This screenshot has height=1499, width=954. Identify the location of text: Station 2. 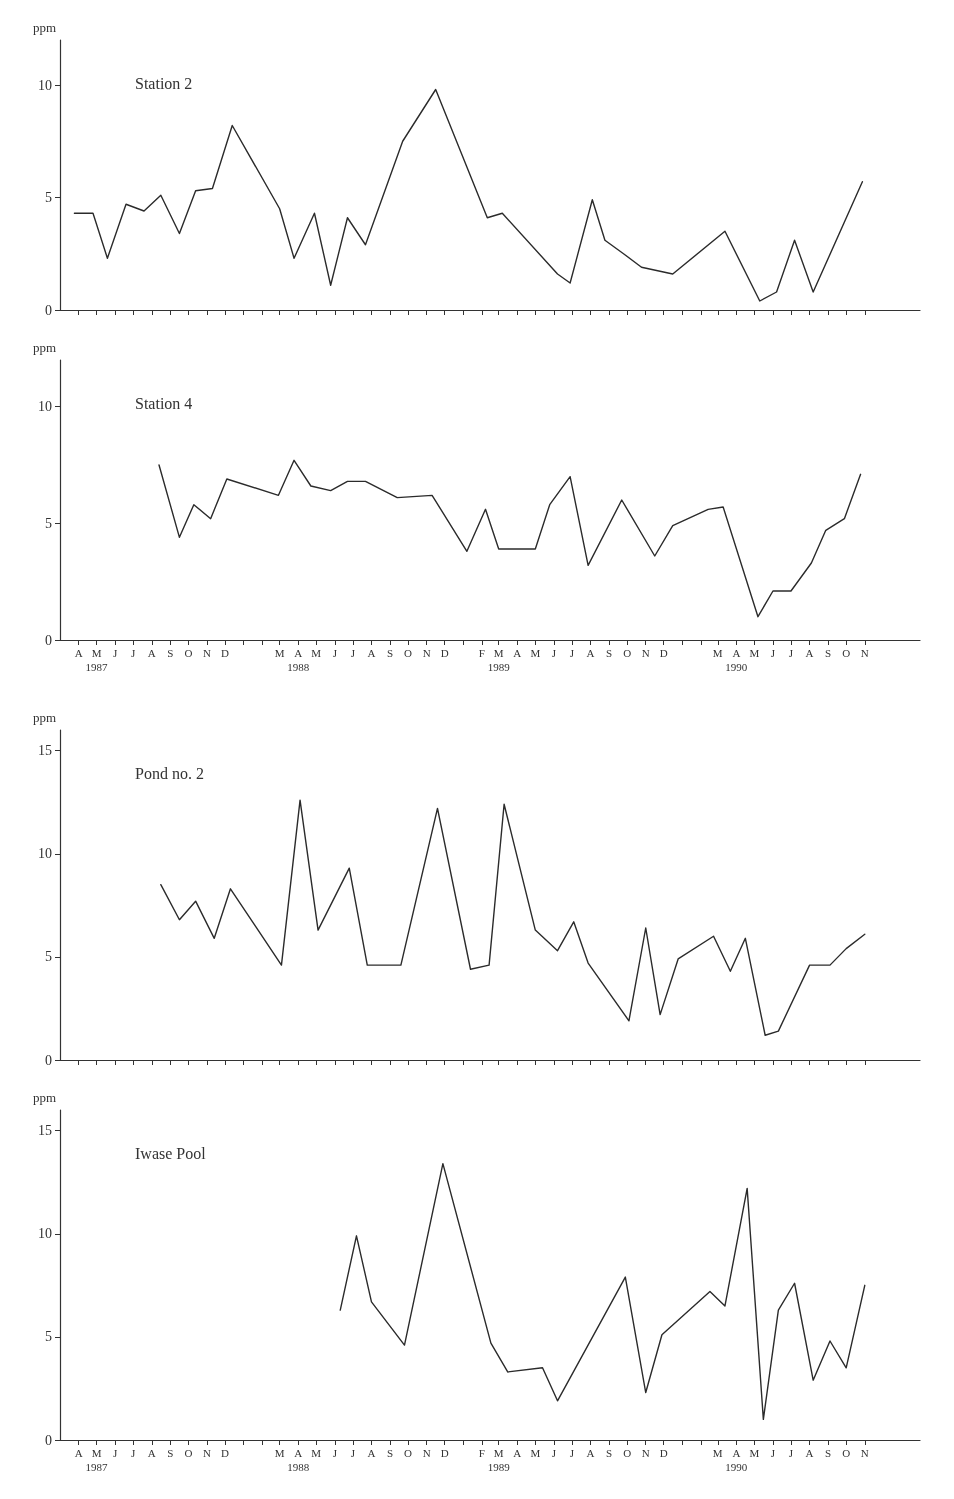
(164, 83).